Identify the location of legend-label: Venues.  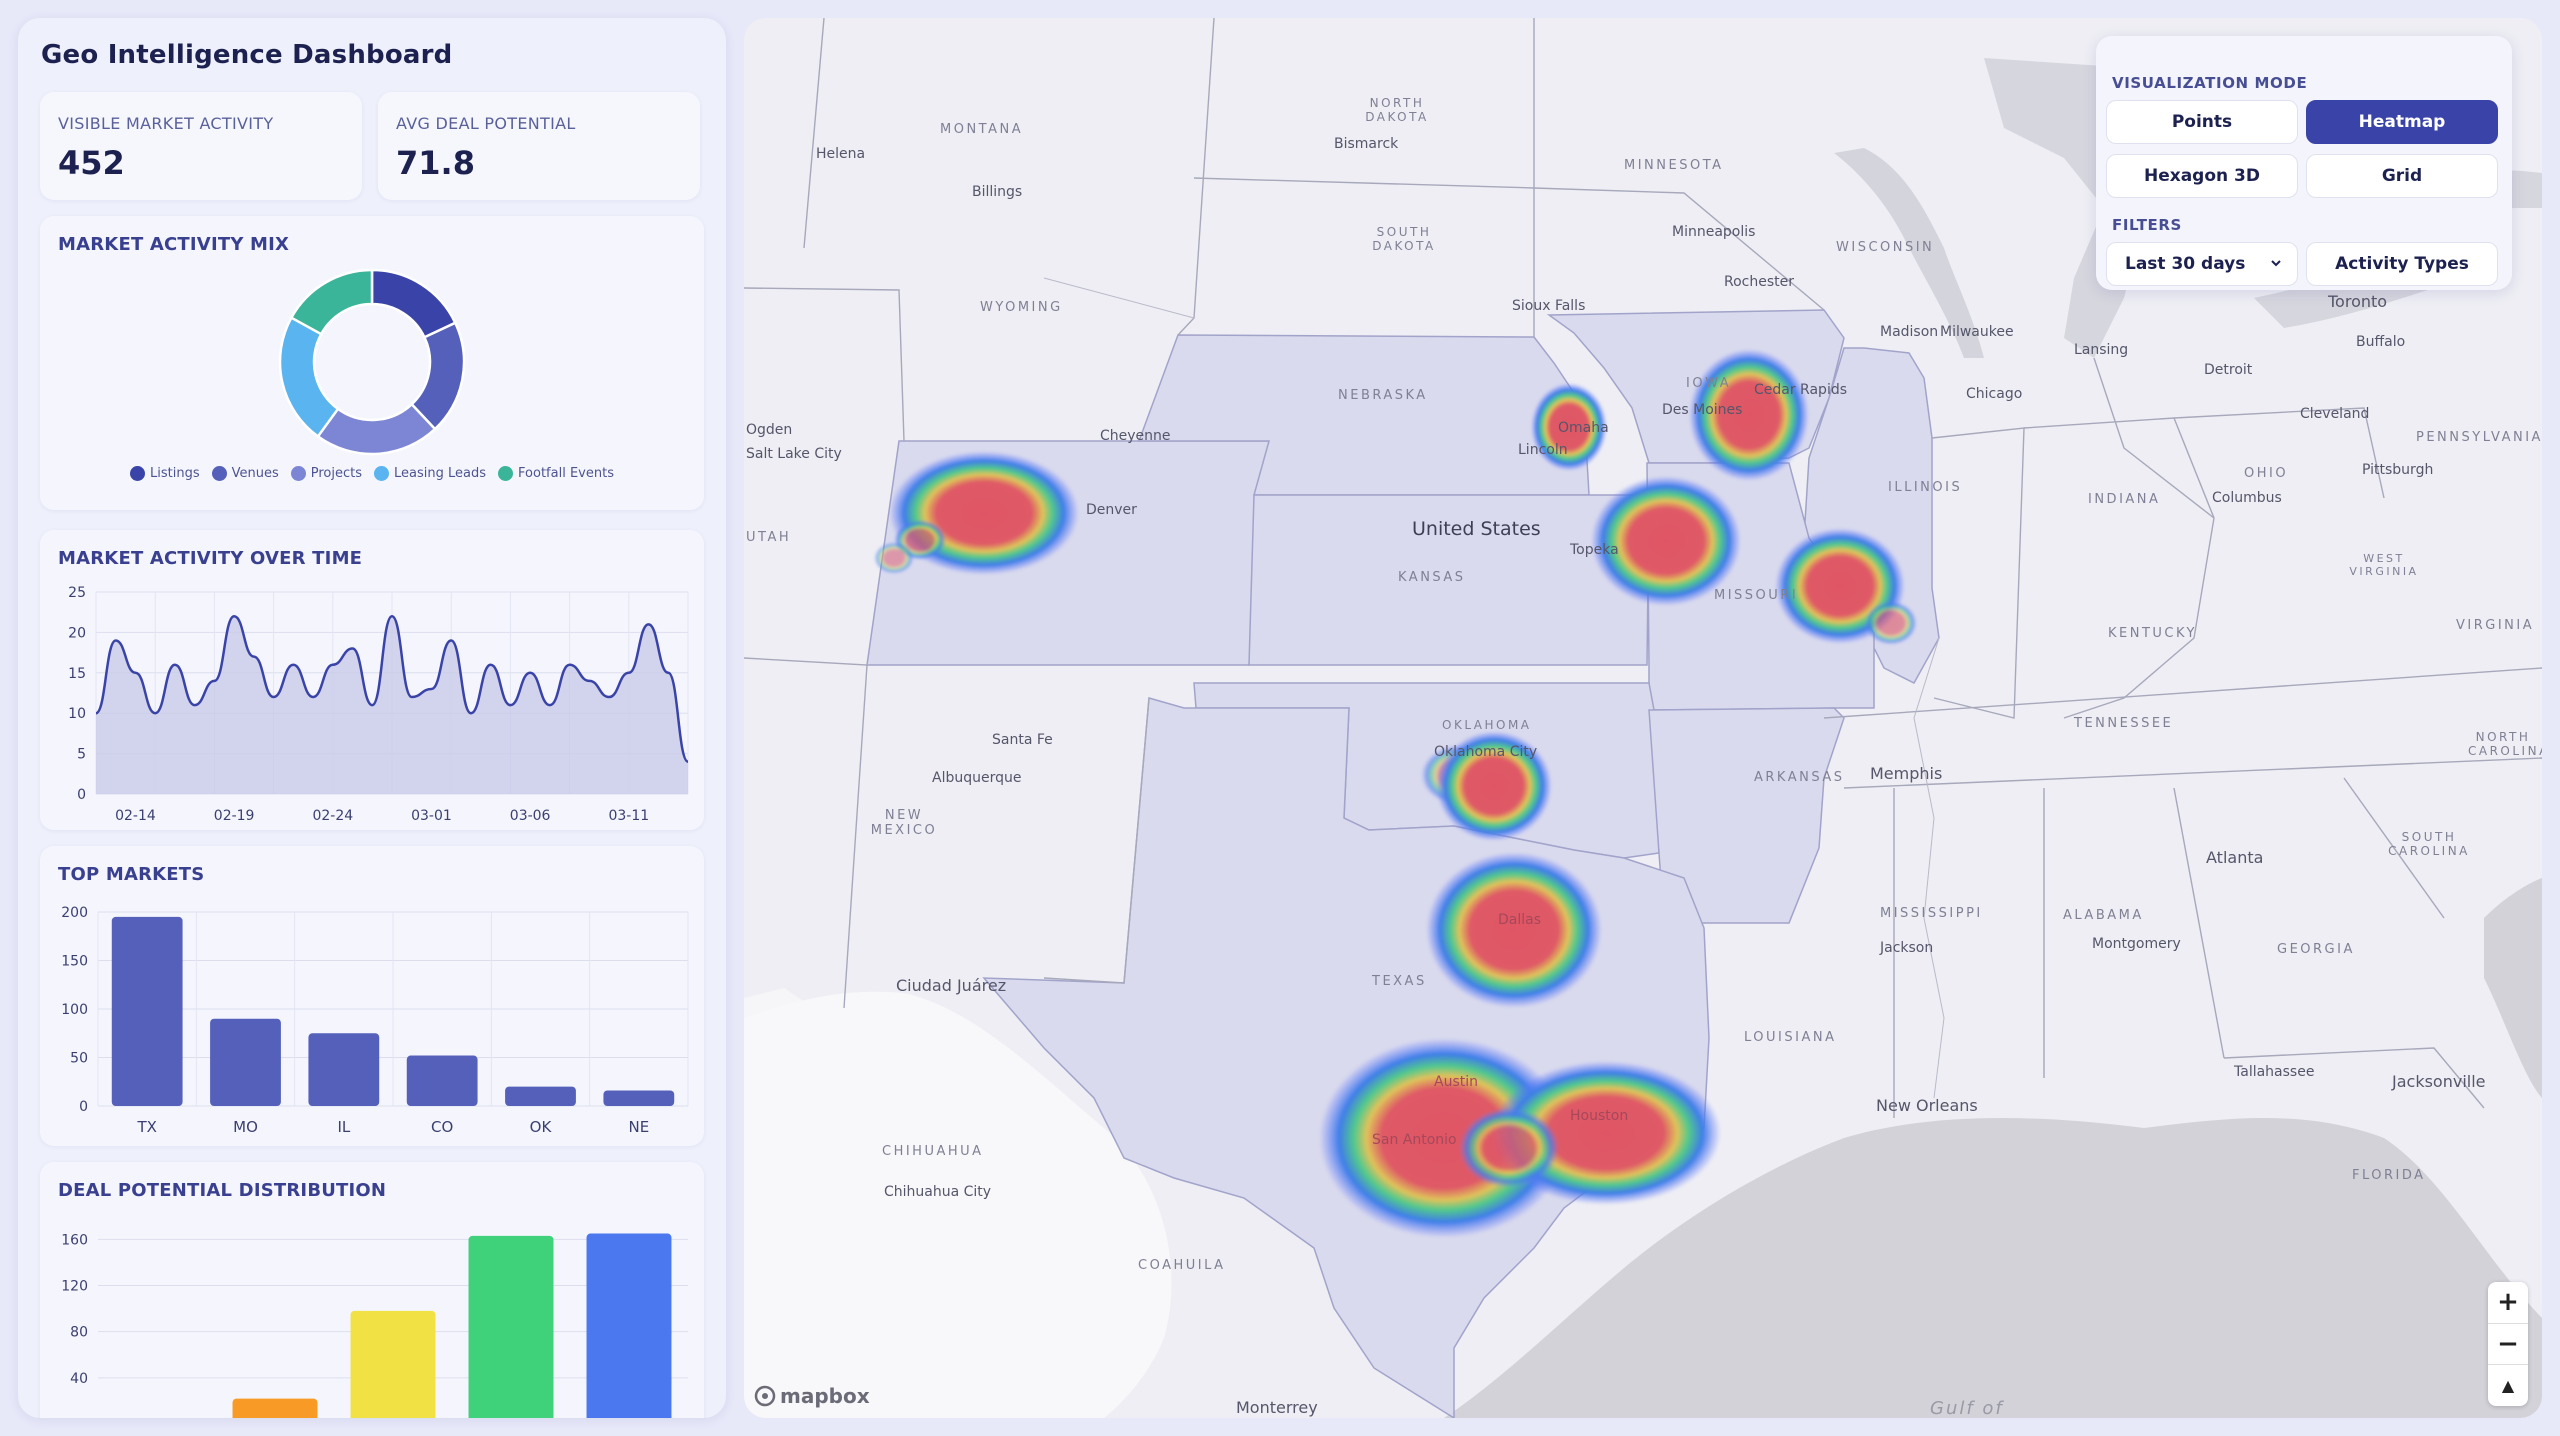
(255, 473).